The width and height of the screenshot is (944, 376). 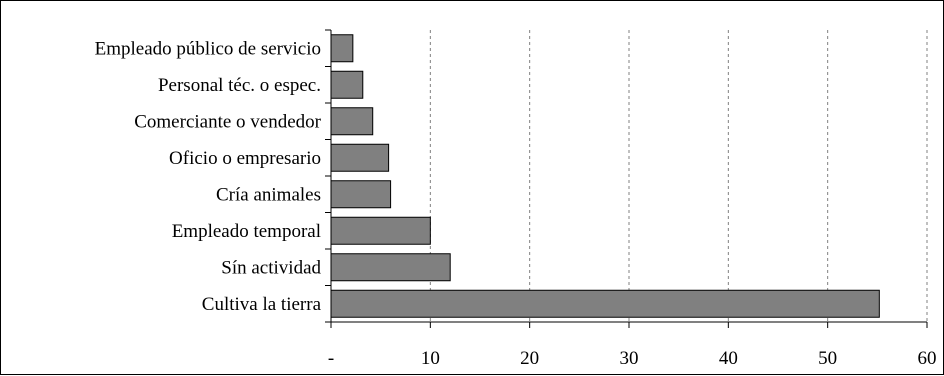 I want to click on x-tick-label: 30, so click(x=629, y=358).